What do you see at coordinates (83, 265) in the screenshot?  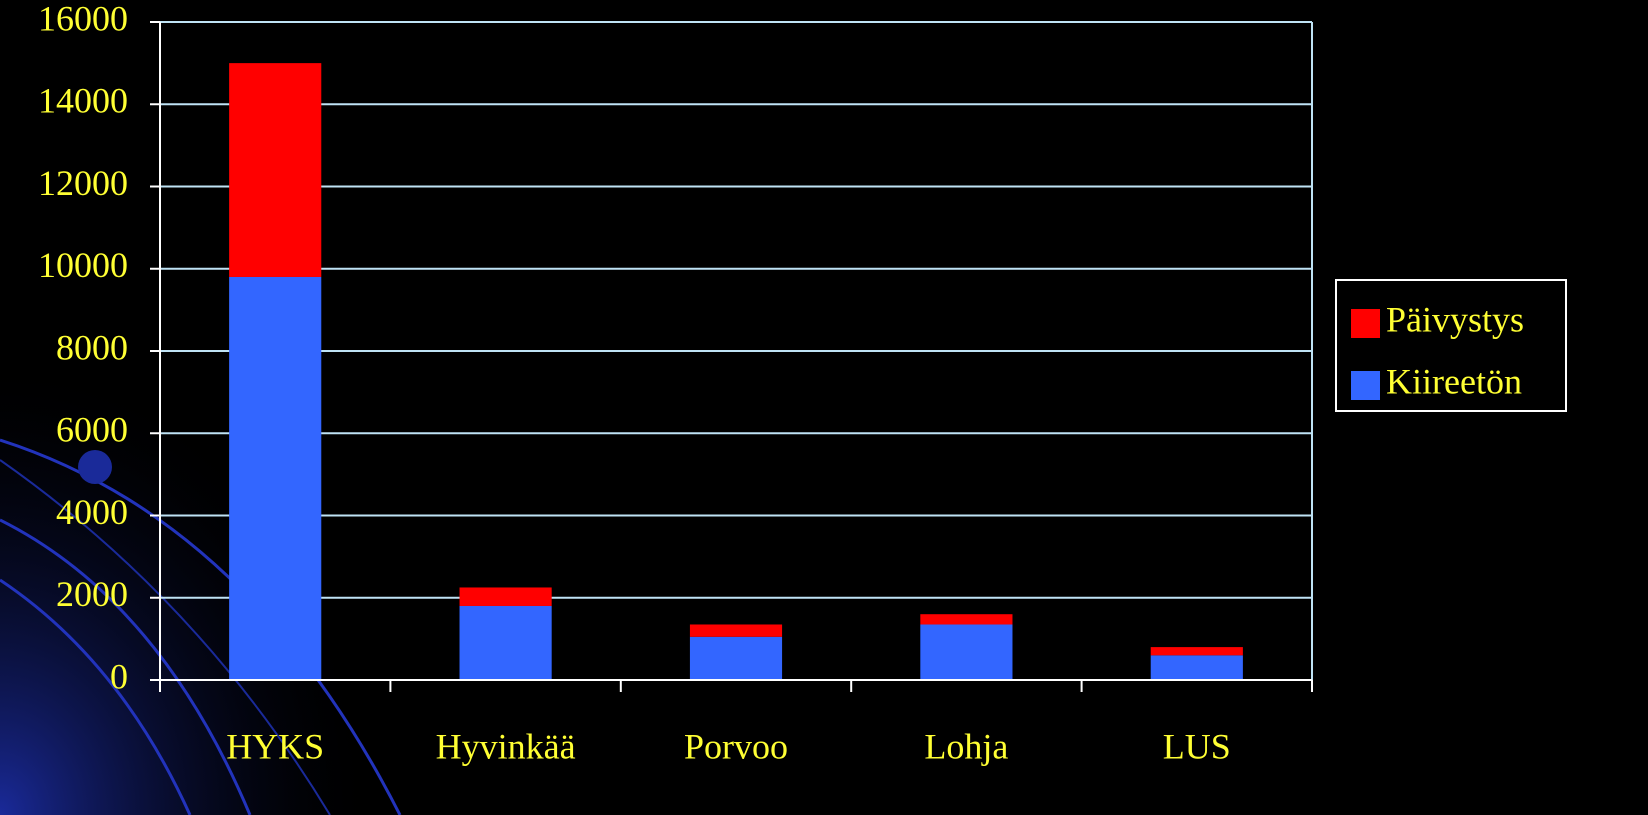 I see `y-tick-label: 10000` at bounding box center [83, 265].